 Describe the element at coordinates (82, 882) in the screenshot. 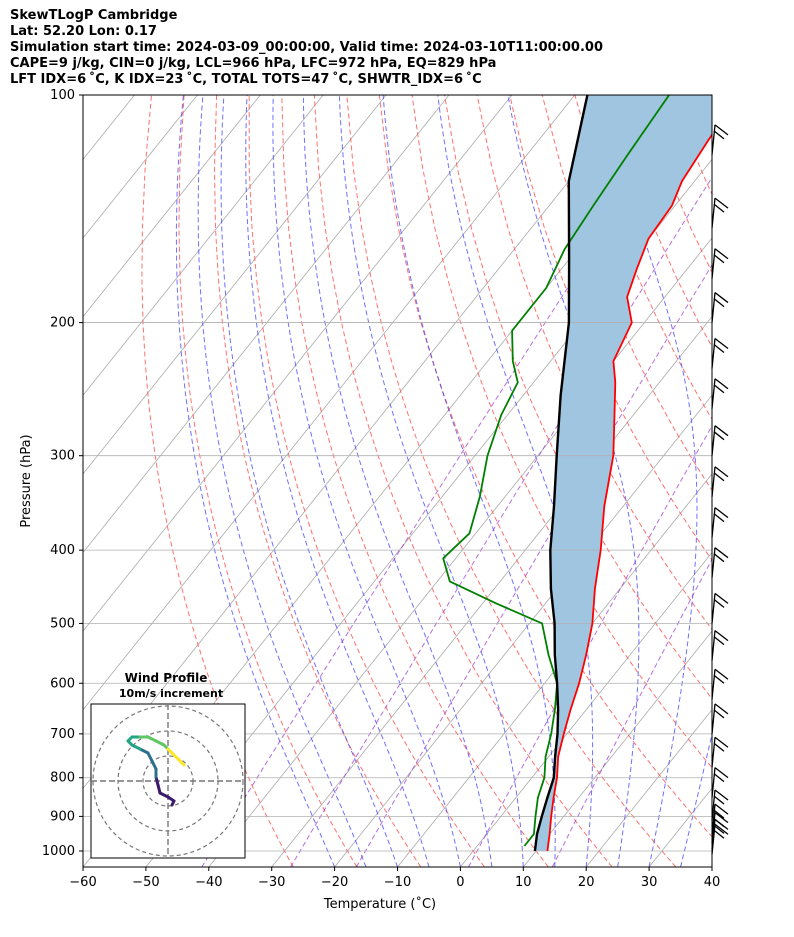

I see `x-tick-label: −60` at that location.